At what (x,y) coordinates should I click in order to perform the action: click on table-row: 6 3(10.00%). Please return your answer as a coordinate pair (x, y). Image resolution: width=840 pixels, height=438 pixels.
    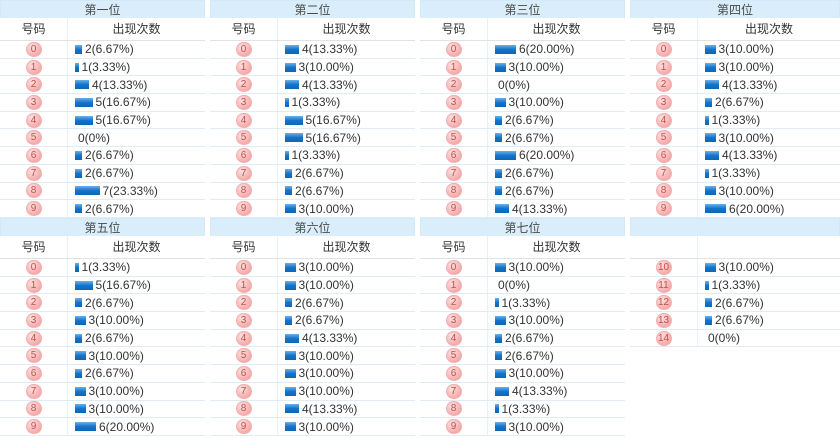
    Looking at the image, I should click on (522, 374).